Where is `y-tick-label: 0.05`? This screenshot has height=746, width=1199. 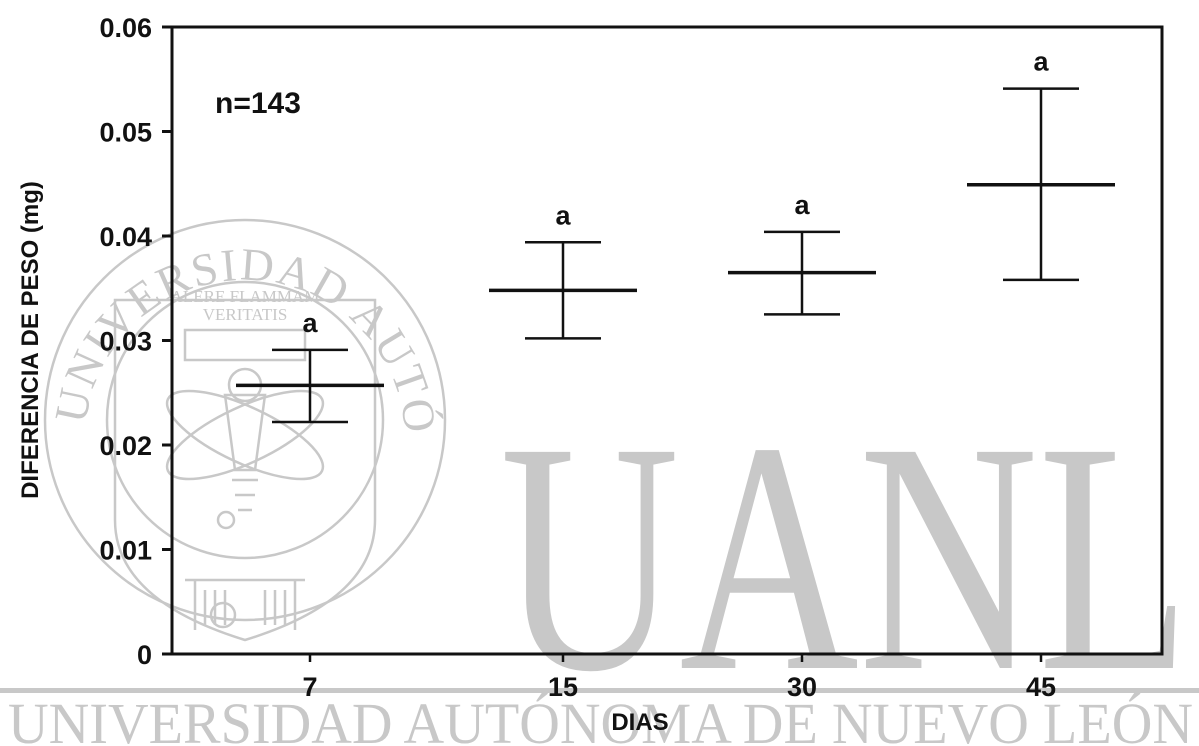 y-tick-label: 0.05 is located at coordinates (125, 133).